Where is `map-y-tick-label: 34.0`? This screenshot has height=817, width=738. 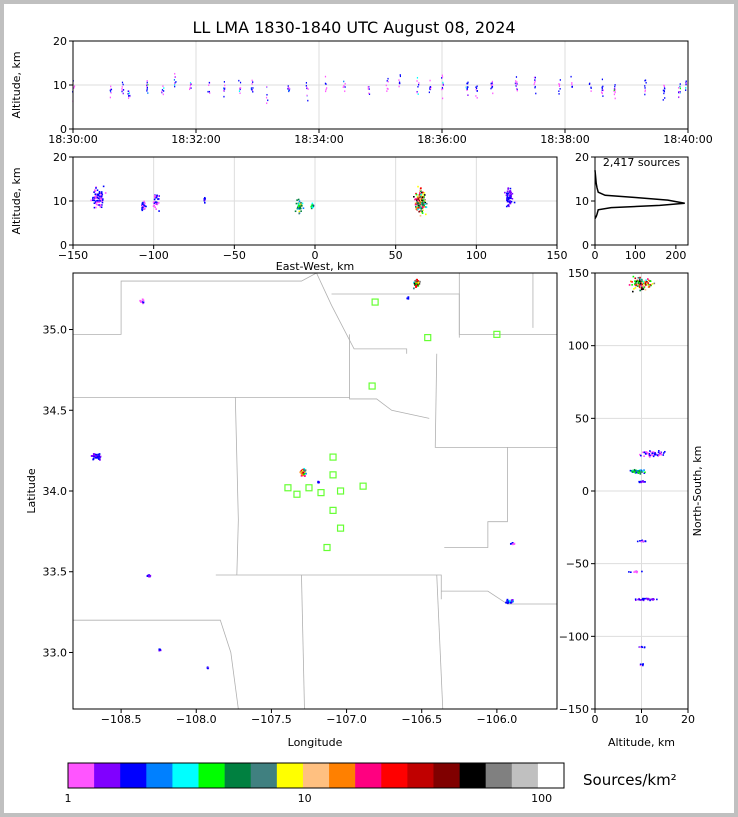 map-y-tick-label: 34.0 is located at coordinates (55, 491).